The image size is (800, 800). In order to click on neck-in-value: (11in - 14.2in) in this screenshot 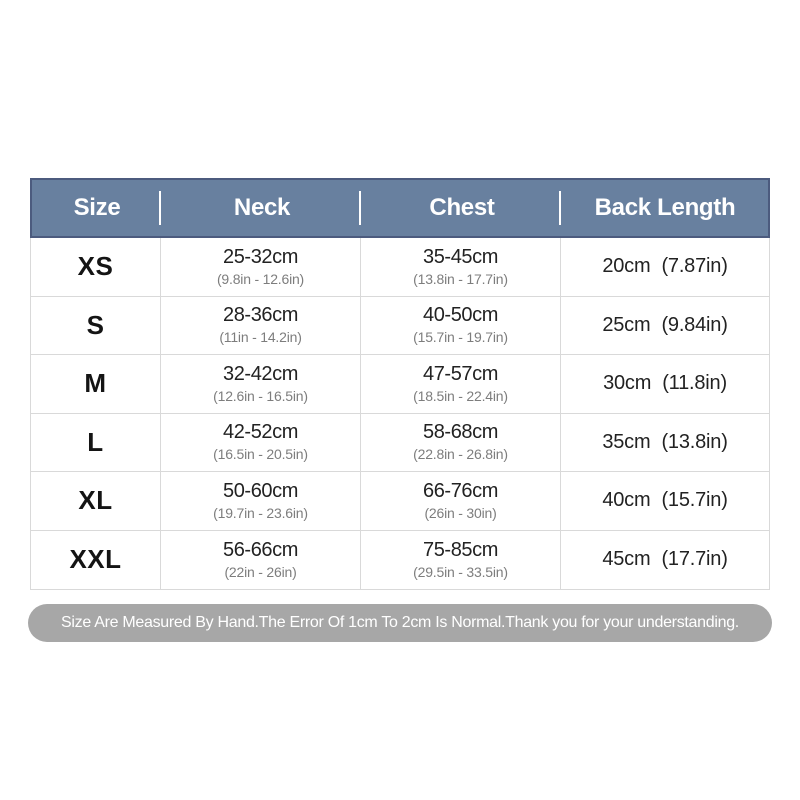, I will do `click(260, 337)`.